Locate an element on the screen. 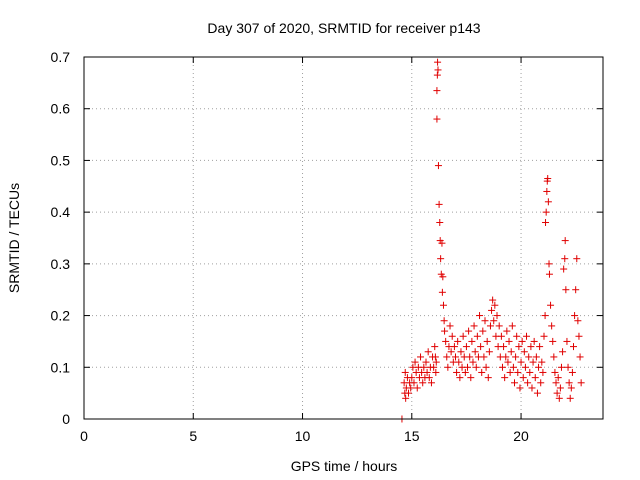 This screenshot has width=640, height=480. x-tick-label: 5 is located at coordinates (193, 436).